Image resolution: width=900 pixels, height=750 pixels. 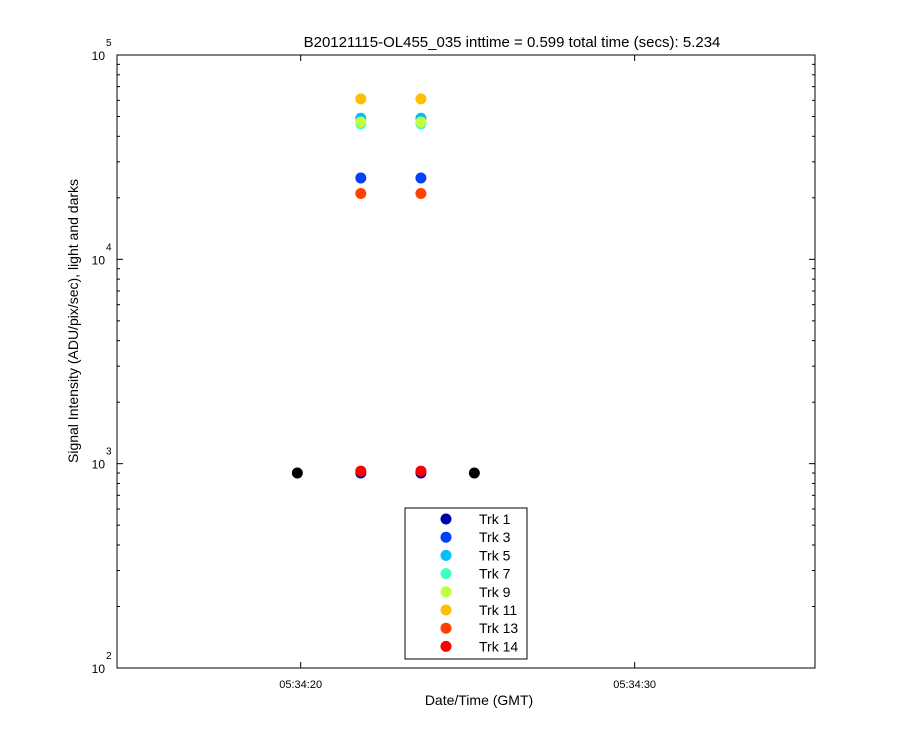 What do you see at coordinates (495, 592) in the screenshot?
I see `legend-label: Trk 9` at bounding box center [495, 592].